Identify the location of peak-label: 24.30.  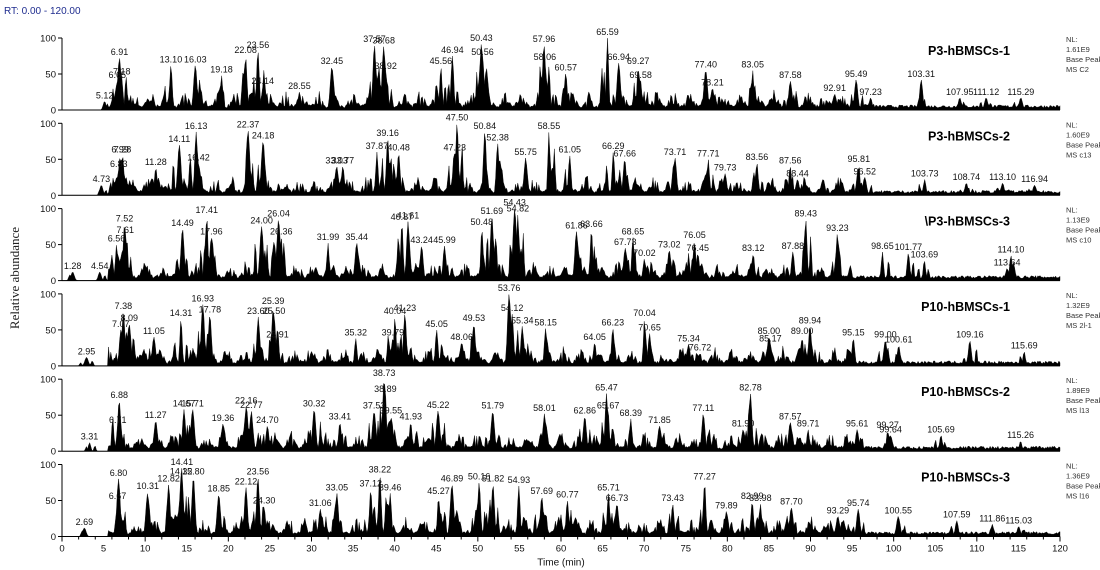
(264, 500).